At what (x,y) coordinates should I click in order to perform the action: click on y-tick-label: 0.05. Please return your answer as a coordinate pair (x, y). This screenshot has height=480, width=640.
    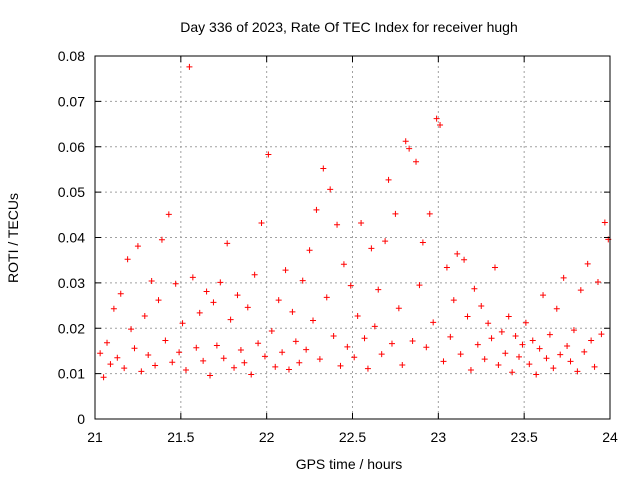
    Looking at the image, I should click on (71, 192).